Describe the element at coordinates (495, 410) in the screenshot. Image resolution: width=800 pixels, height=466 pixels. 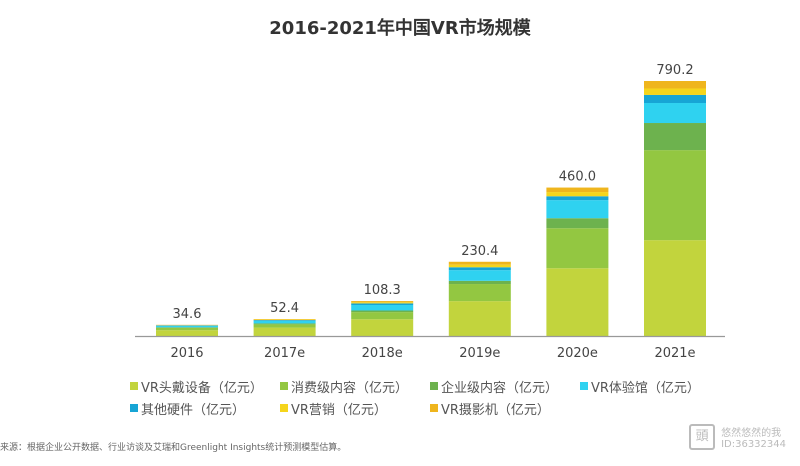
I see `legend-label: VR摄影机（亿元）` at that location.